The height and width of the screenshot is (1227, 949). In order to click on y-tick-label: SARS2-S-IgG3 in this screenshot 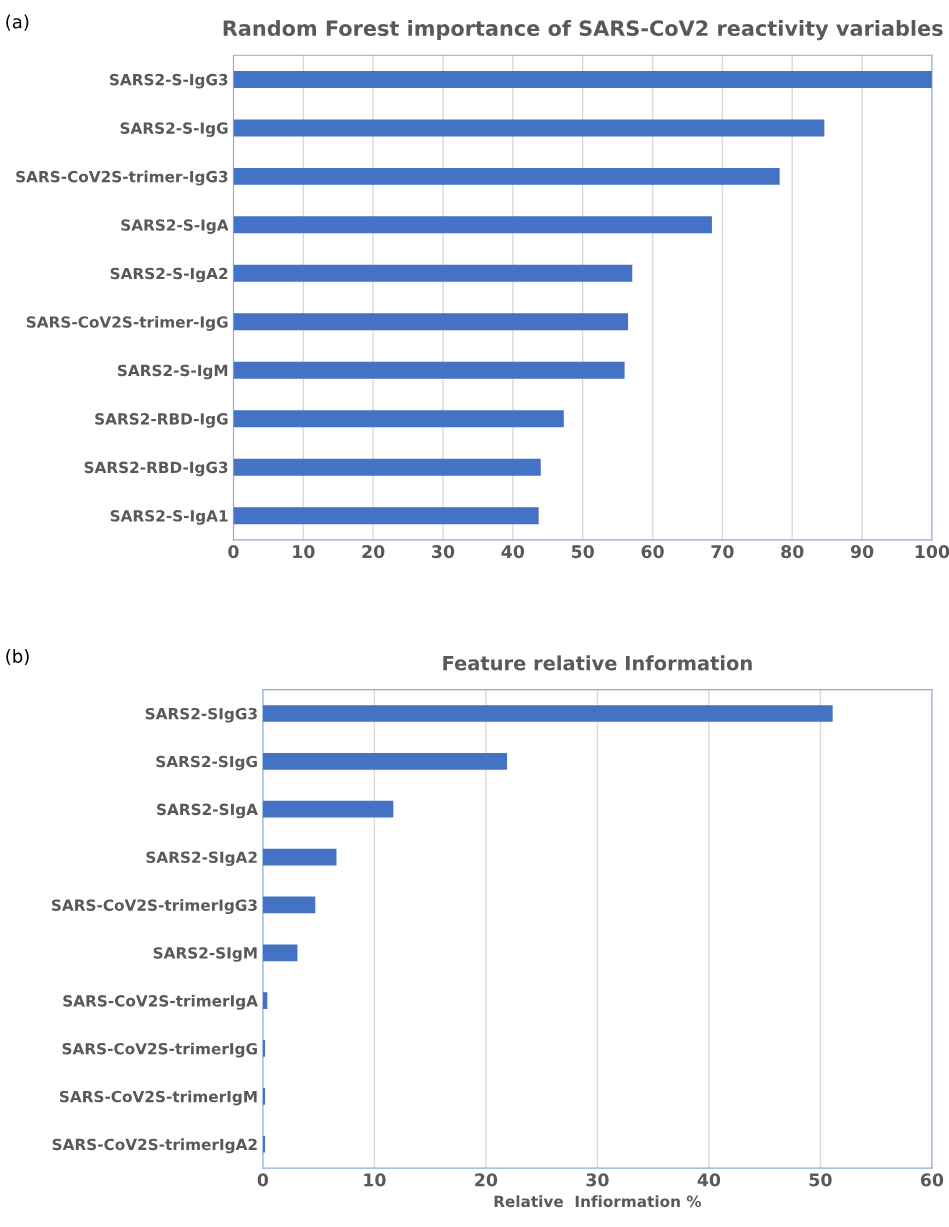, I will do `click(168, 81)`.